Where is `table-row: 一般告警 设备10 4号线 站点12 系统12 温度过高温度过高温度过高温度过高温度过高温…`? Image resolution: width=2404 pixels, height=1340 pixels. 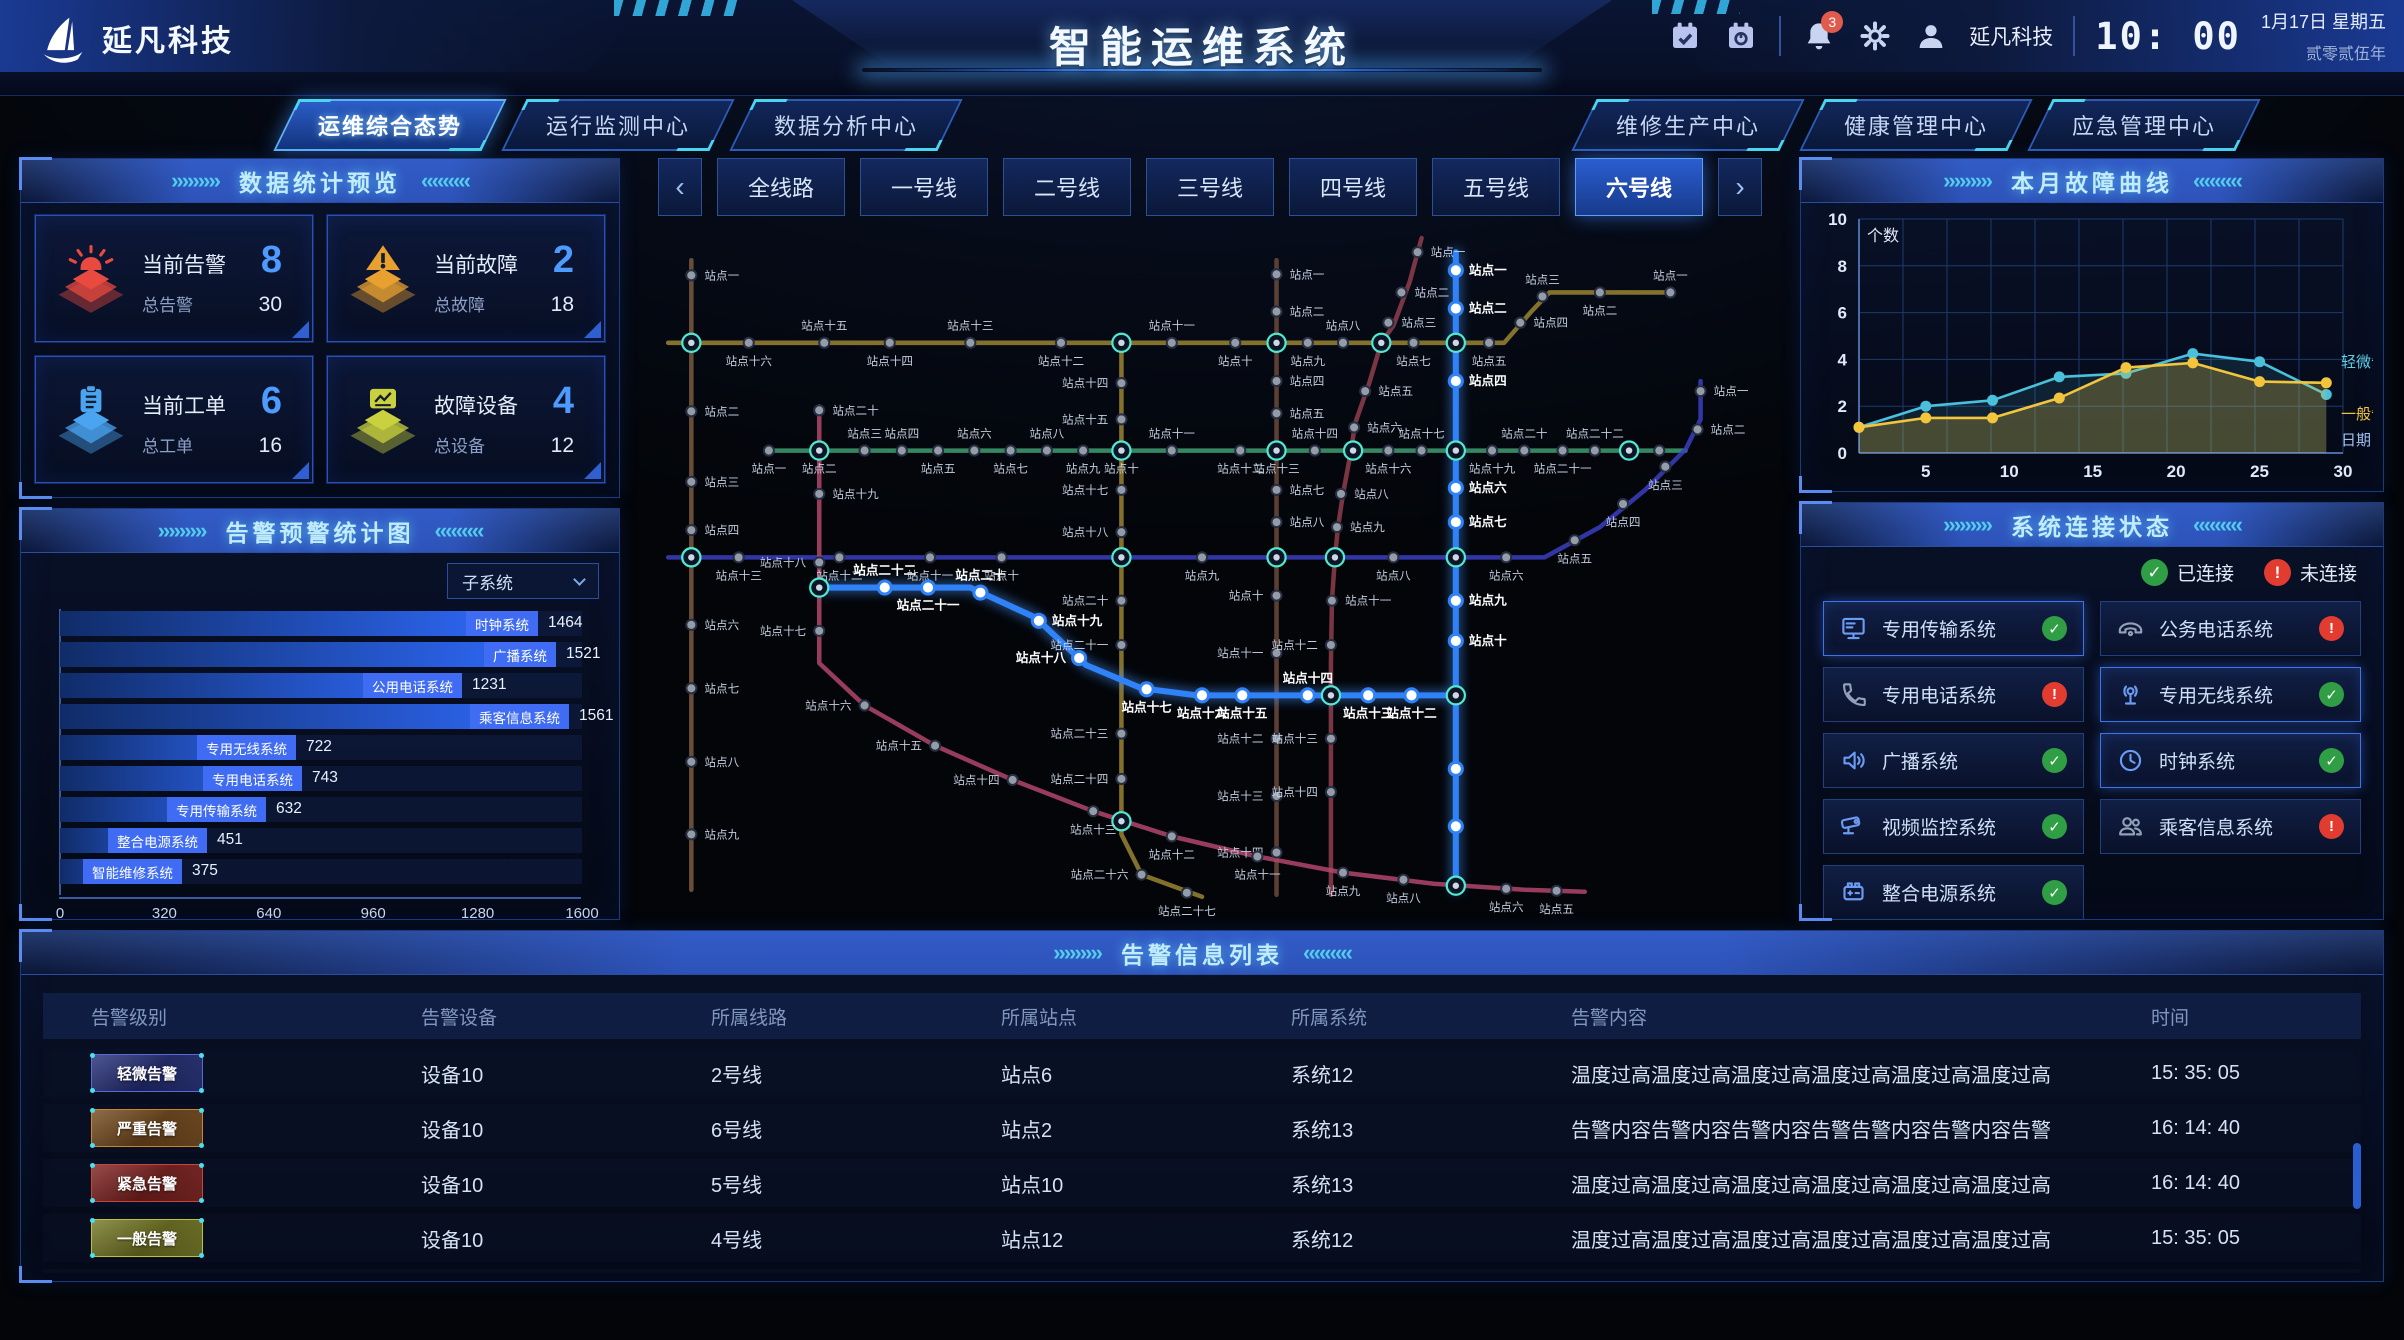
table-row: 一般告警 设备10 4号线 站点12 系统12 温度过高温度过高温度过高温度过高温度过高温… is located at coordinates (1202, 1238).